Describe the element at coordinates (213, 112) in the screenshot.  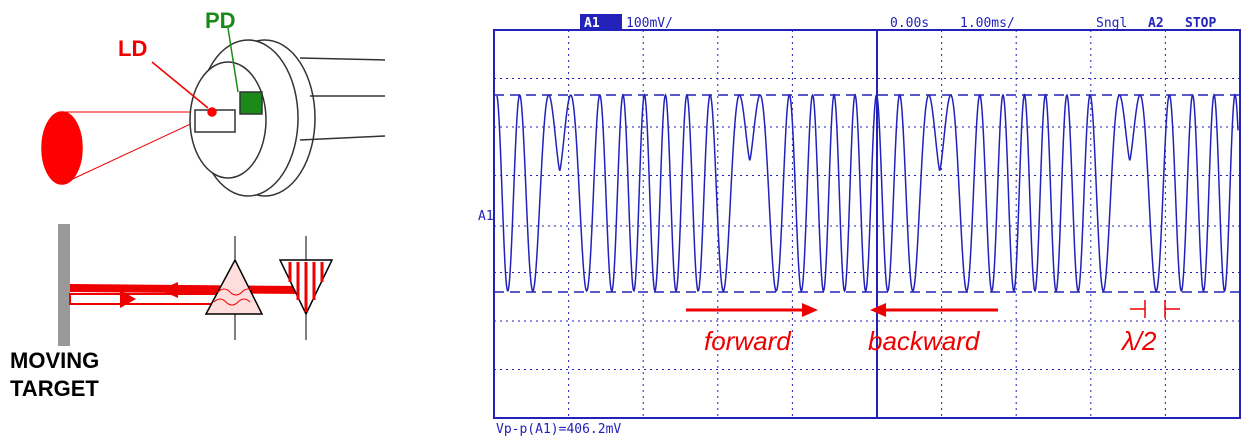
I see `laser-package` at that location.